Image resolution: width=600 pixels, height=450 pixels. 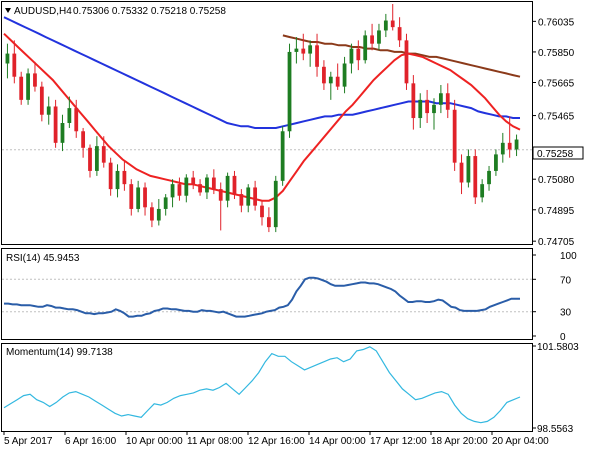 I want to click on momentum-tick-label: 98.5563, so click(x=555, y=429).